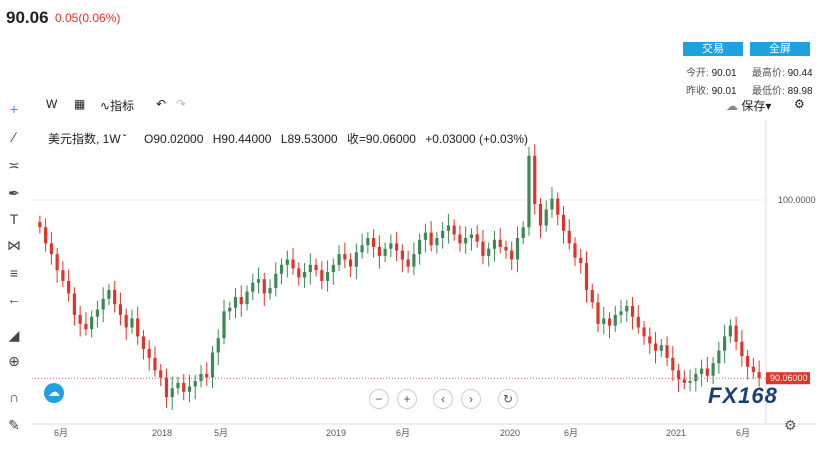 The width and height of the screenshot is (816, 449). I want to click on trade-button: 交易, so click(713, 49).